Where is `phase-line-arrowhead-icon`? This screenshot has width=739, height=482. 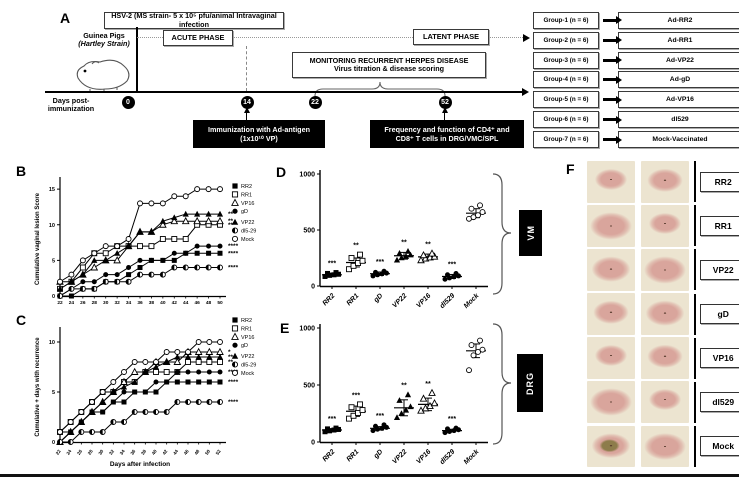
phase-line-arrowhead-icon is located at coordinates (526, 38).